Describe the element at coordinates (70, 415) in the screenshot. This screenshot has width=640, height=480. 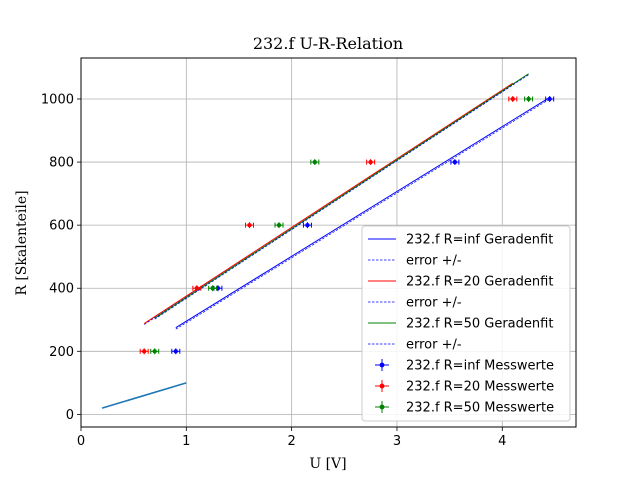
I see `y-tick-label: 0` at that location.